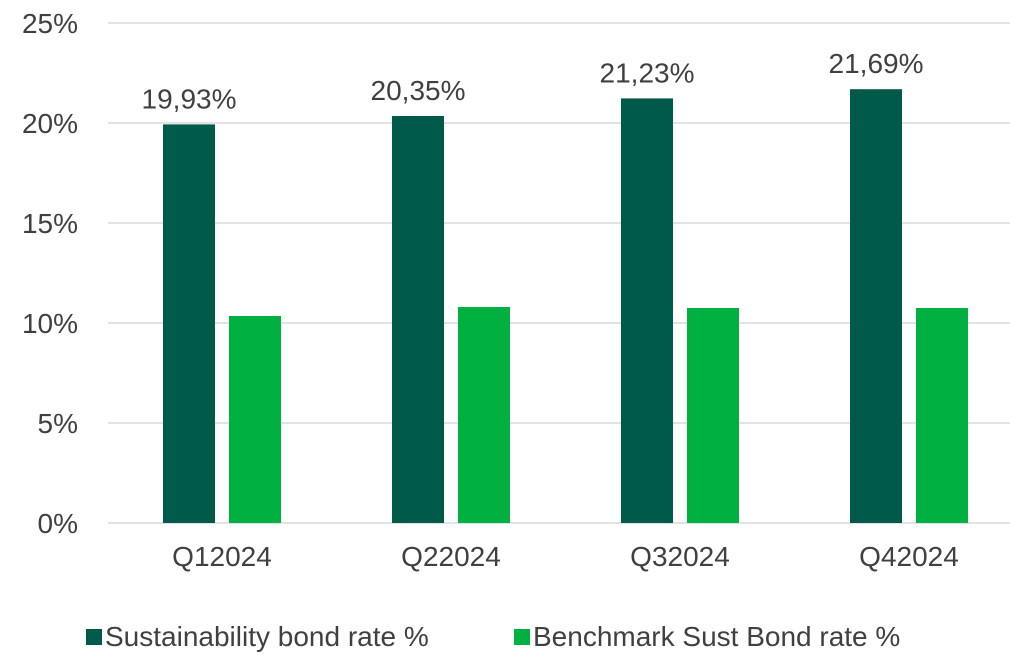 This screenshot has width=1010, height=654. I want to click on bar-benchmark-q32024, so click(713, 415).